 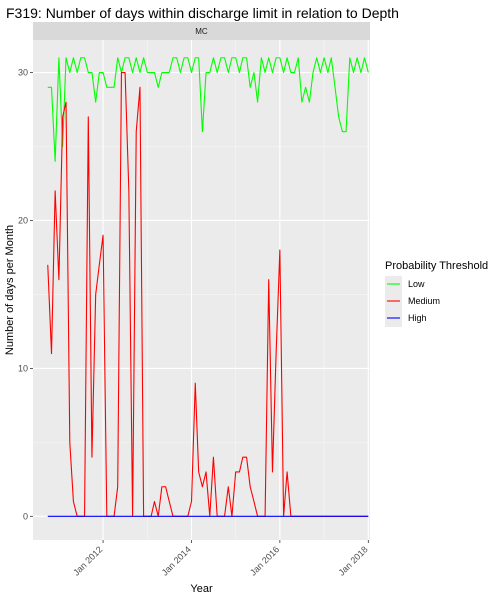 What do you see at coordinates (201, 589) in the screenshot?
I see `x-axis-title: Year` at bounding box center [201, 589].